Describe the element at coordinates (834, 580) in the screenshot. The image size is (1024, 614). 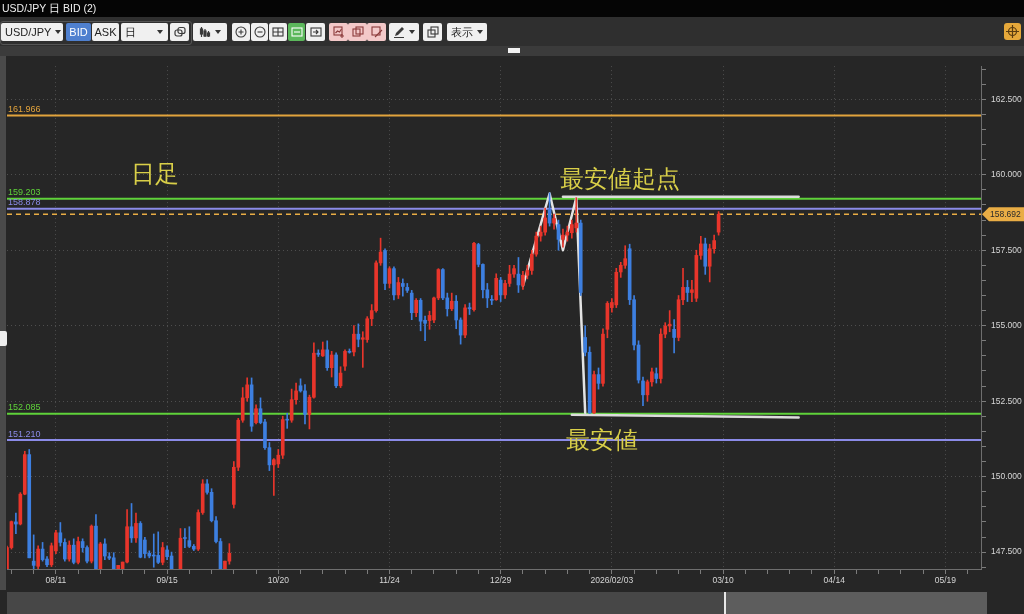
I see `x-tick-label: 04/14` at that location.